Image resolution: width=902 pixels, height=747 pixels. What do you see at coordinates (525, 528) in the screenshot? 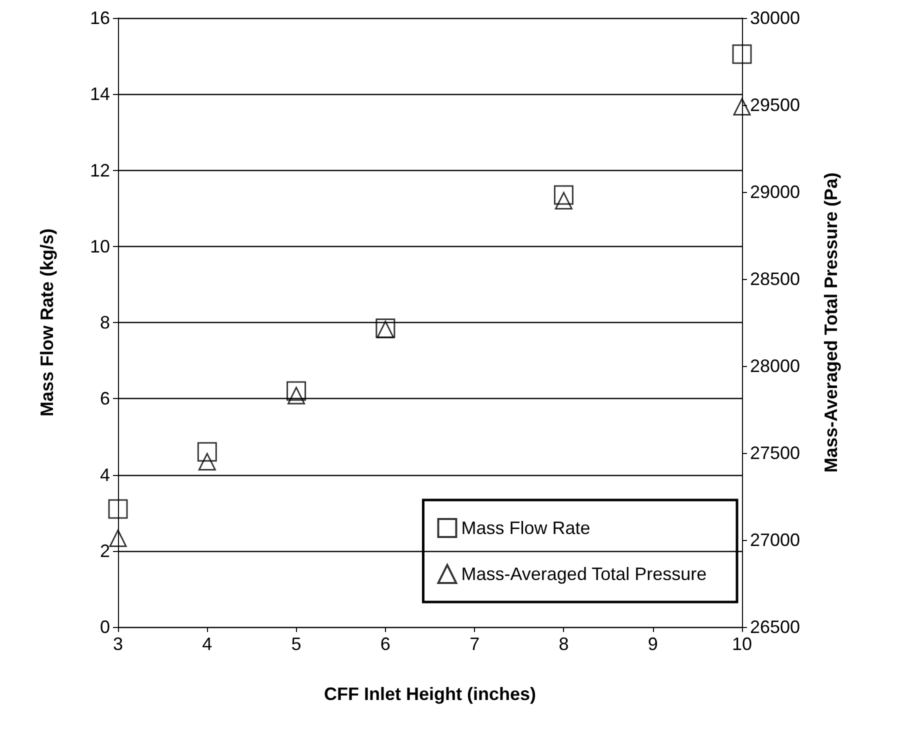
I see `legend-label: Mass Flow Rate` at bounding box center [525, 528].